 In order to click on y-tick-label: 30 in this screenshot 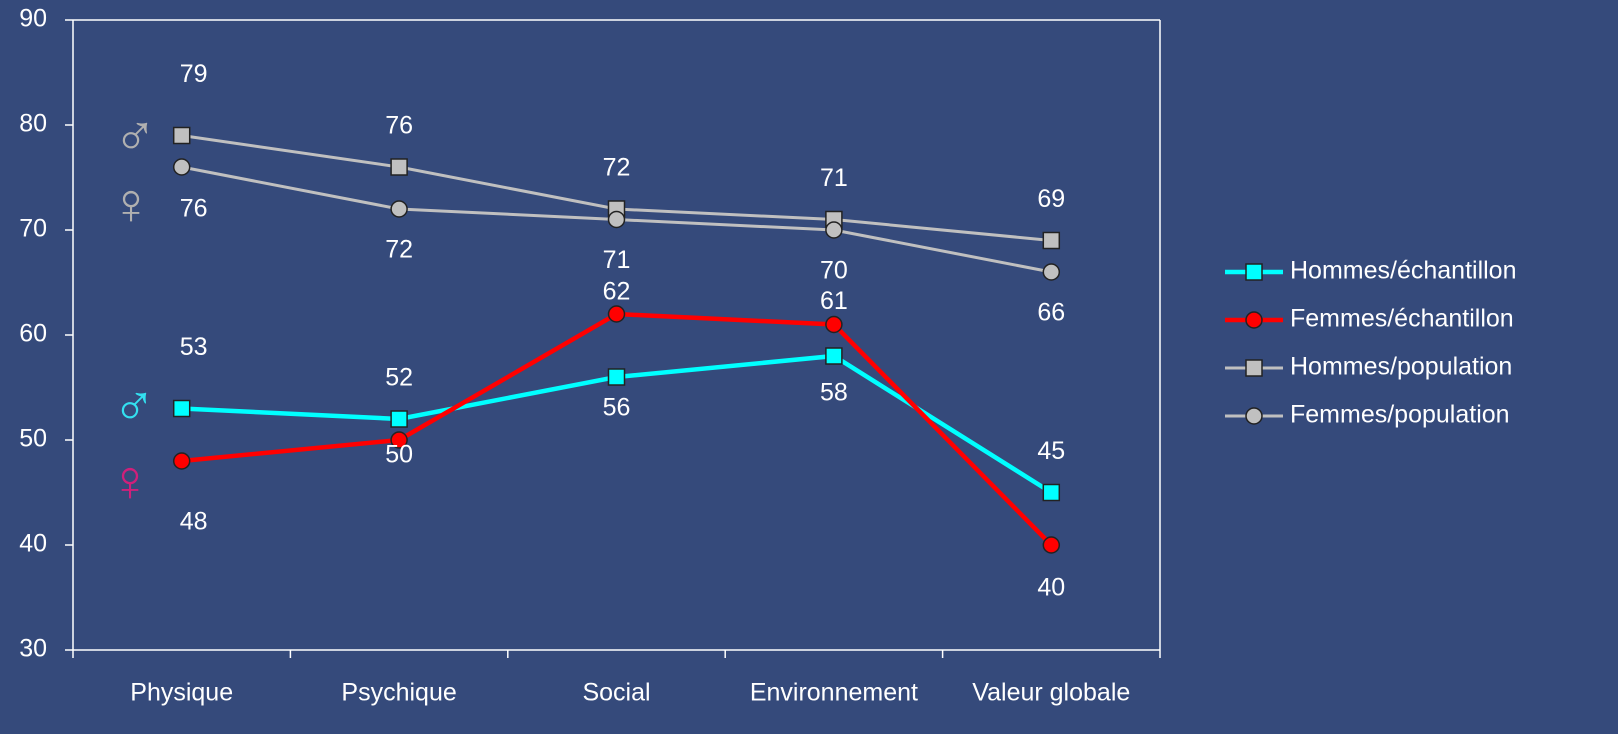, I will do `click(33, 649)`.